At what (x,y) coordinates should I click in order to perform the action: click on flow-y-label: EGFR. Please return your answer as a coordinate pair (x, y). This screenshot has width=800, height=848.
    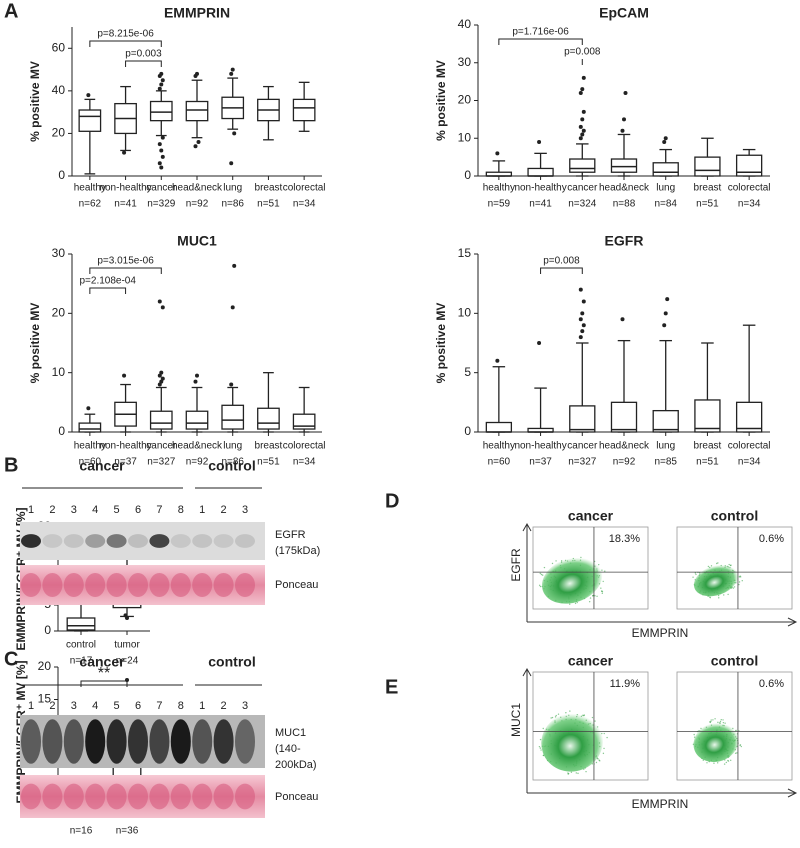
    Looking at the image, I should click on (516, 565).